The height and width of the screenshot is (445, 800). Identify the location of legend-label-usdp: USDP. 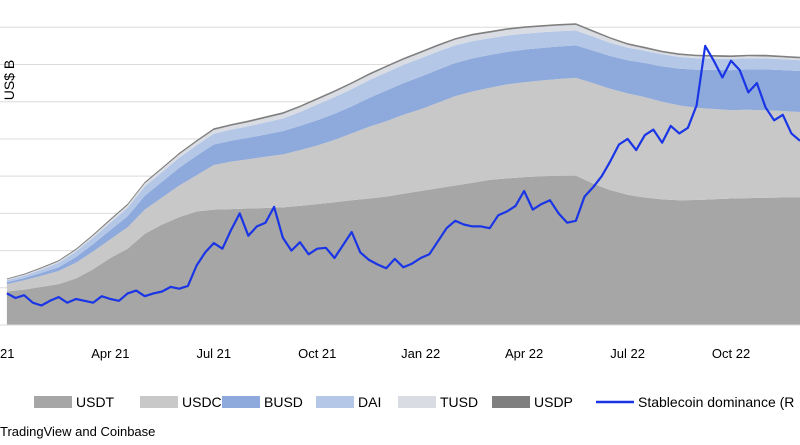
(553, 402).